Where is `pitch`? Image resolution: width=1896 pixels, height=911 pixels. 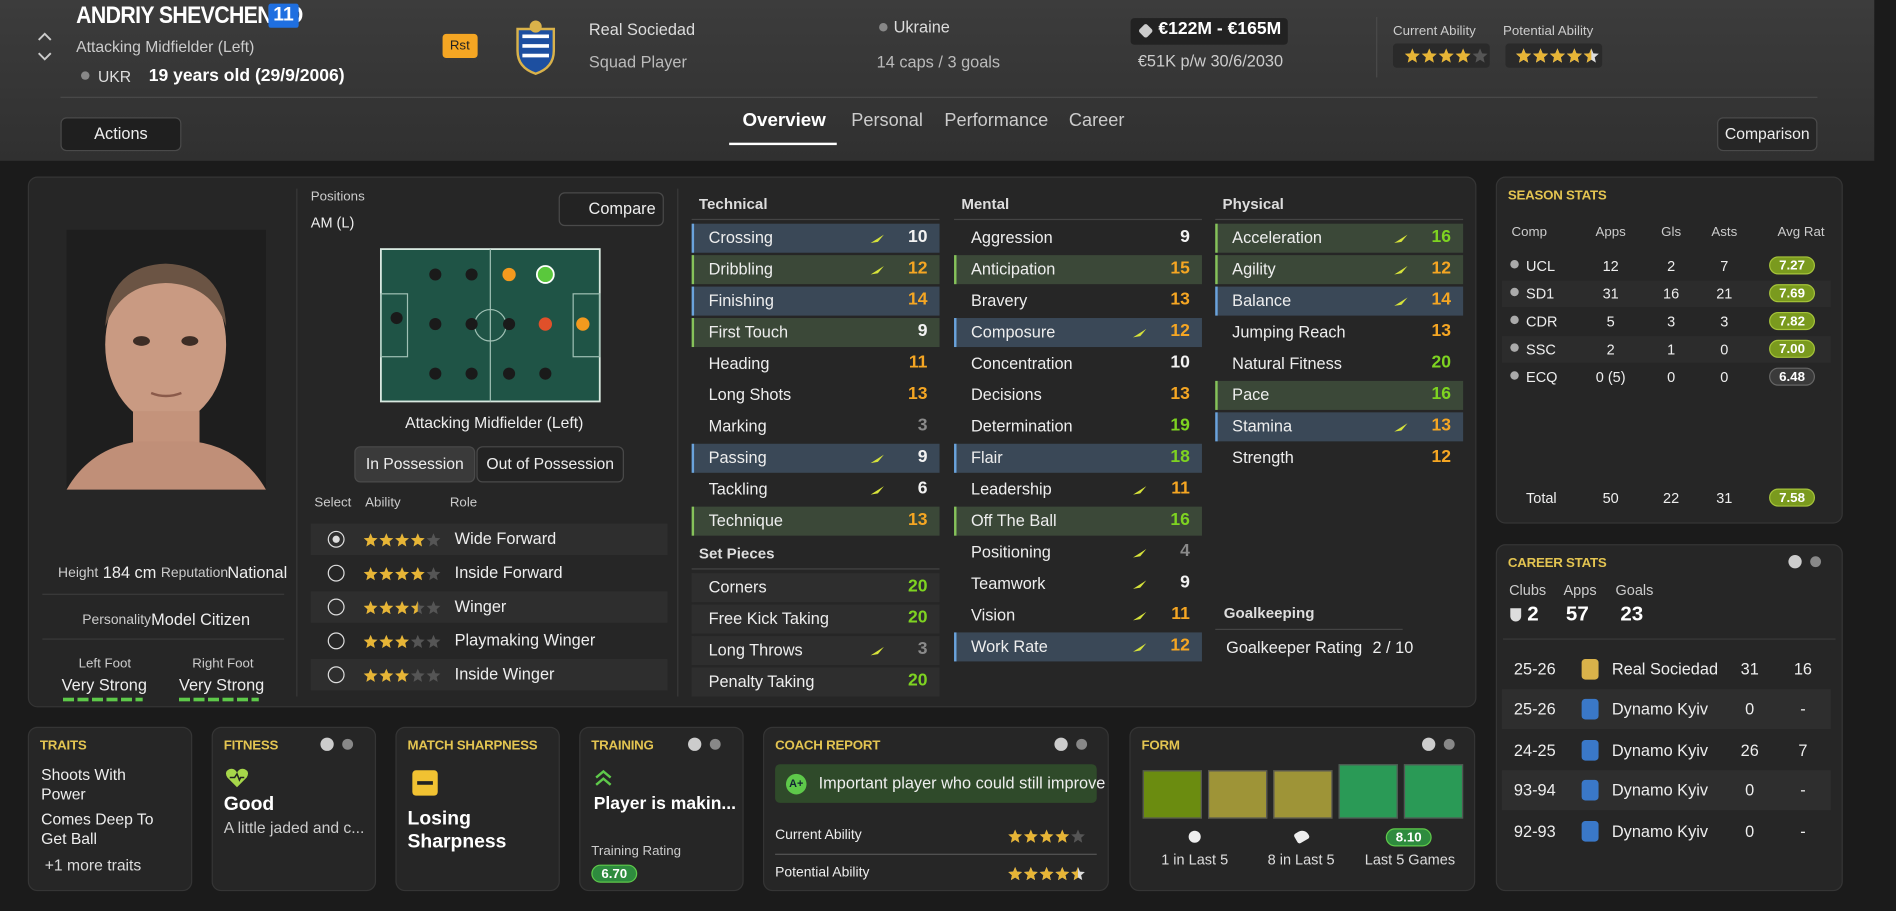
pitch is located at coordinates (490, 325).